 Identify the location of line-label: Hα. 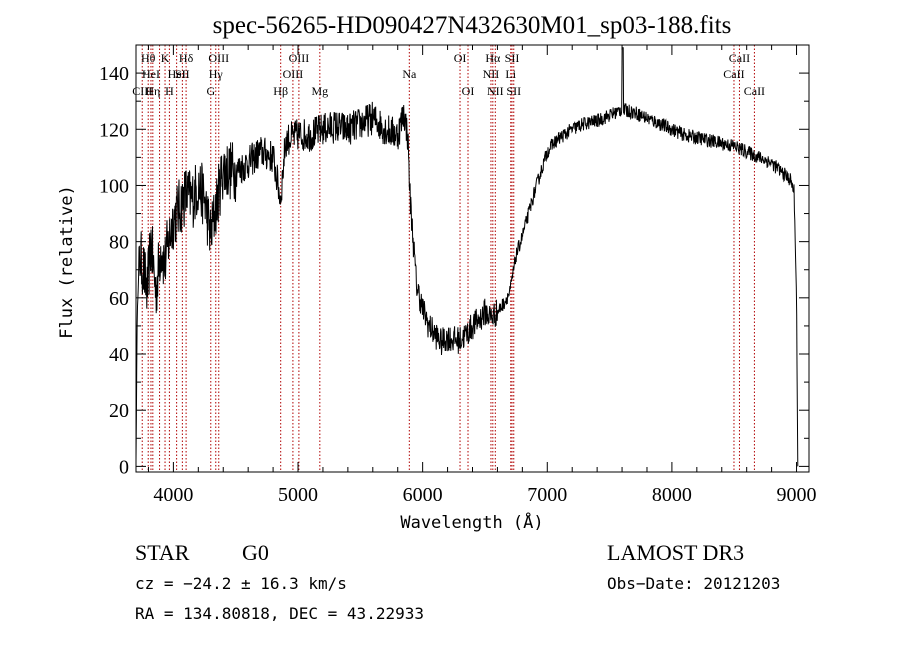
(493, 58).